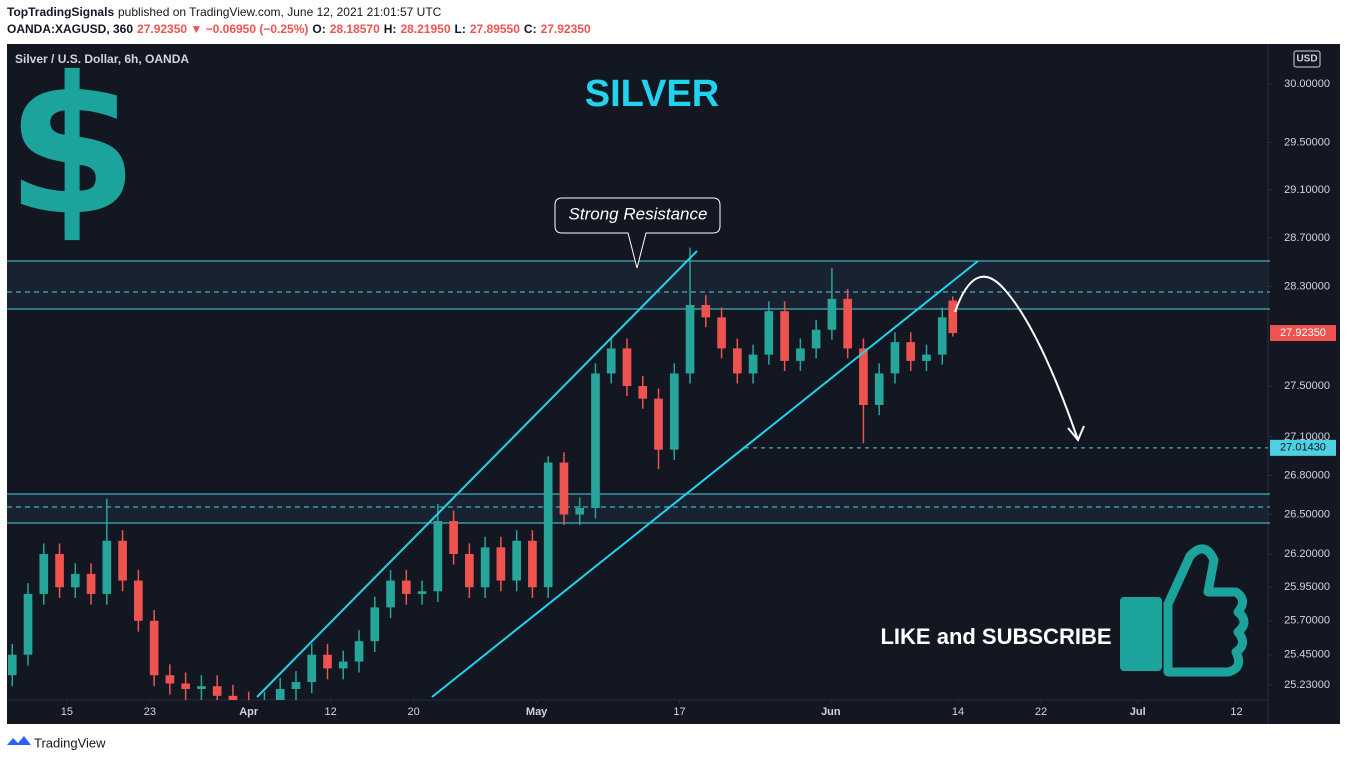 This screenshot has height=767, width=1348. I want to click on quote-part: C:, so click(530, 29).